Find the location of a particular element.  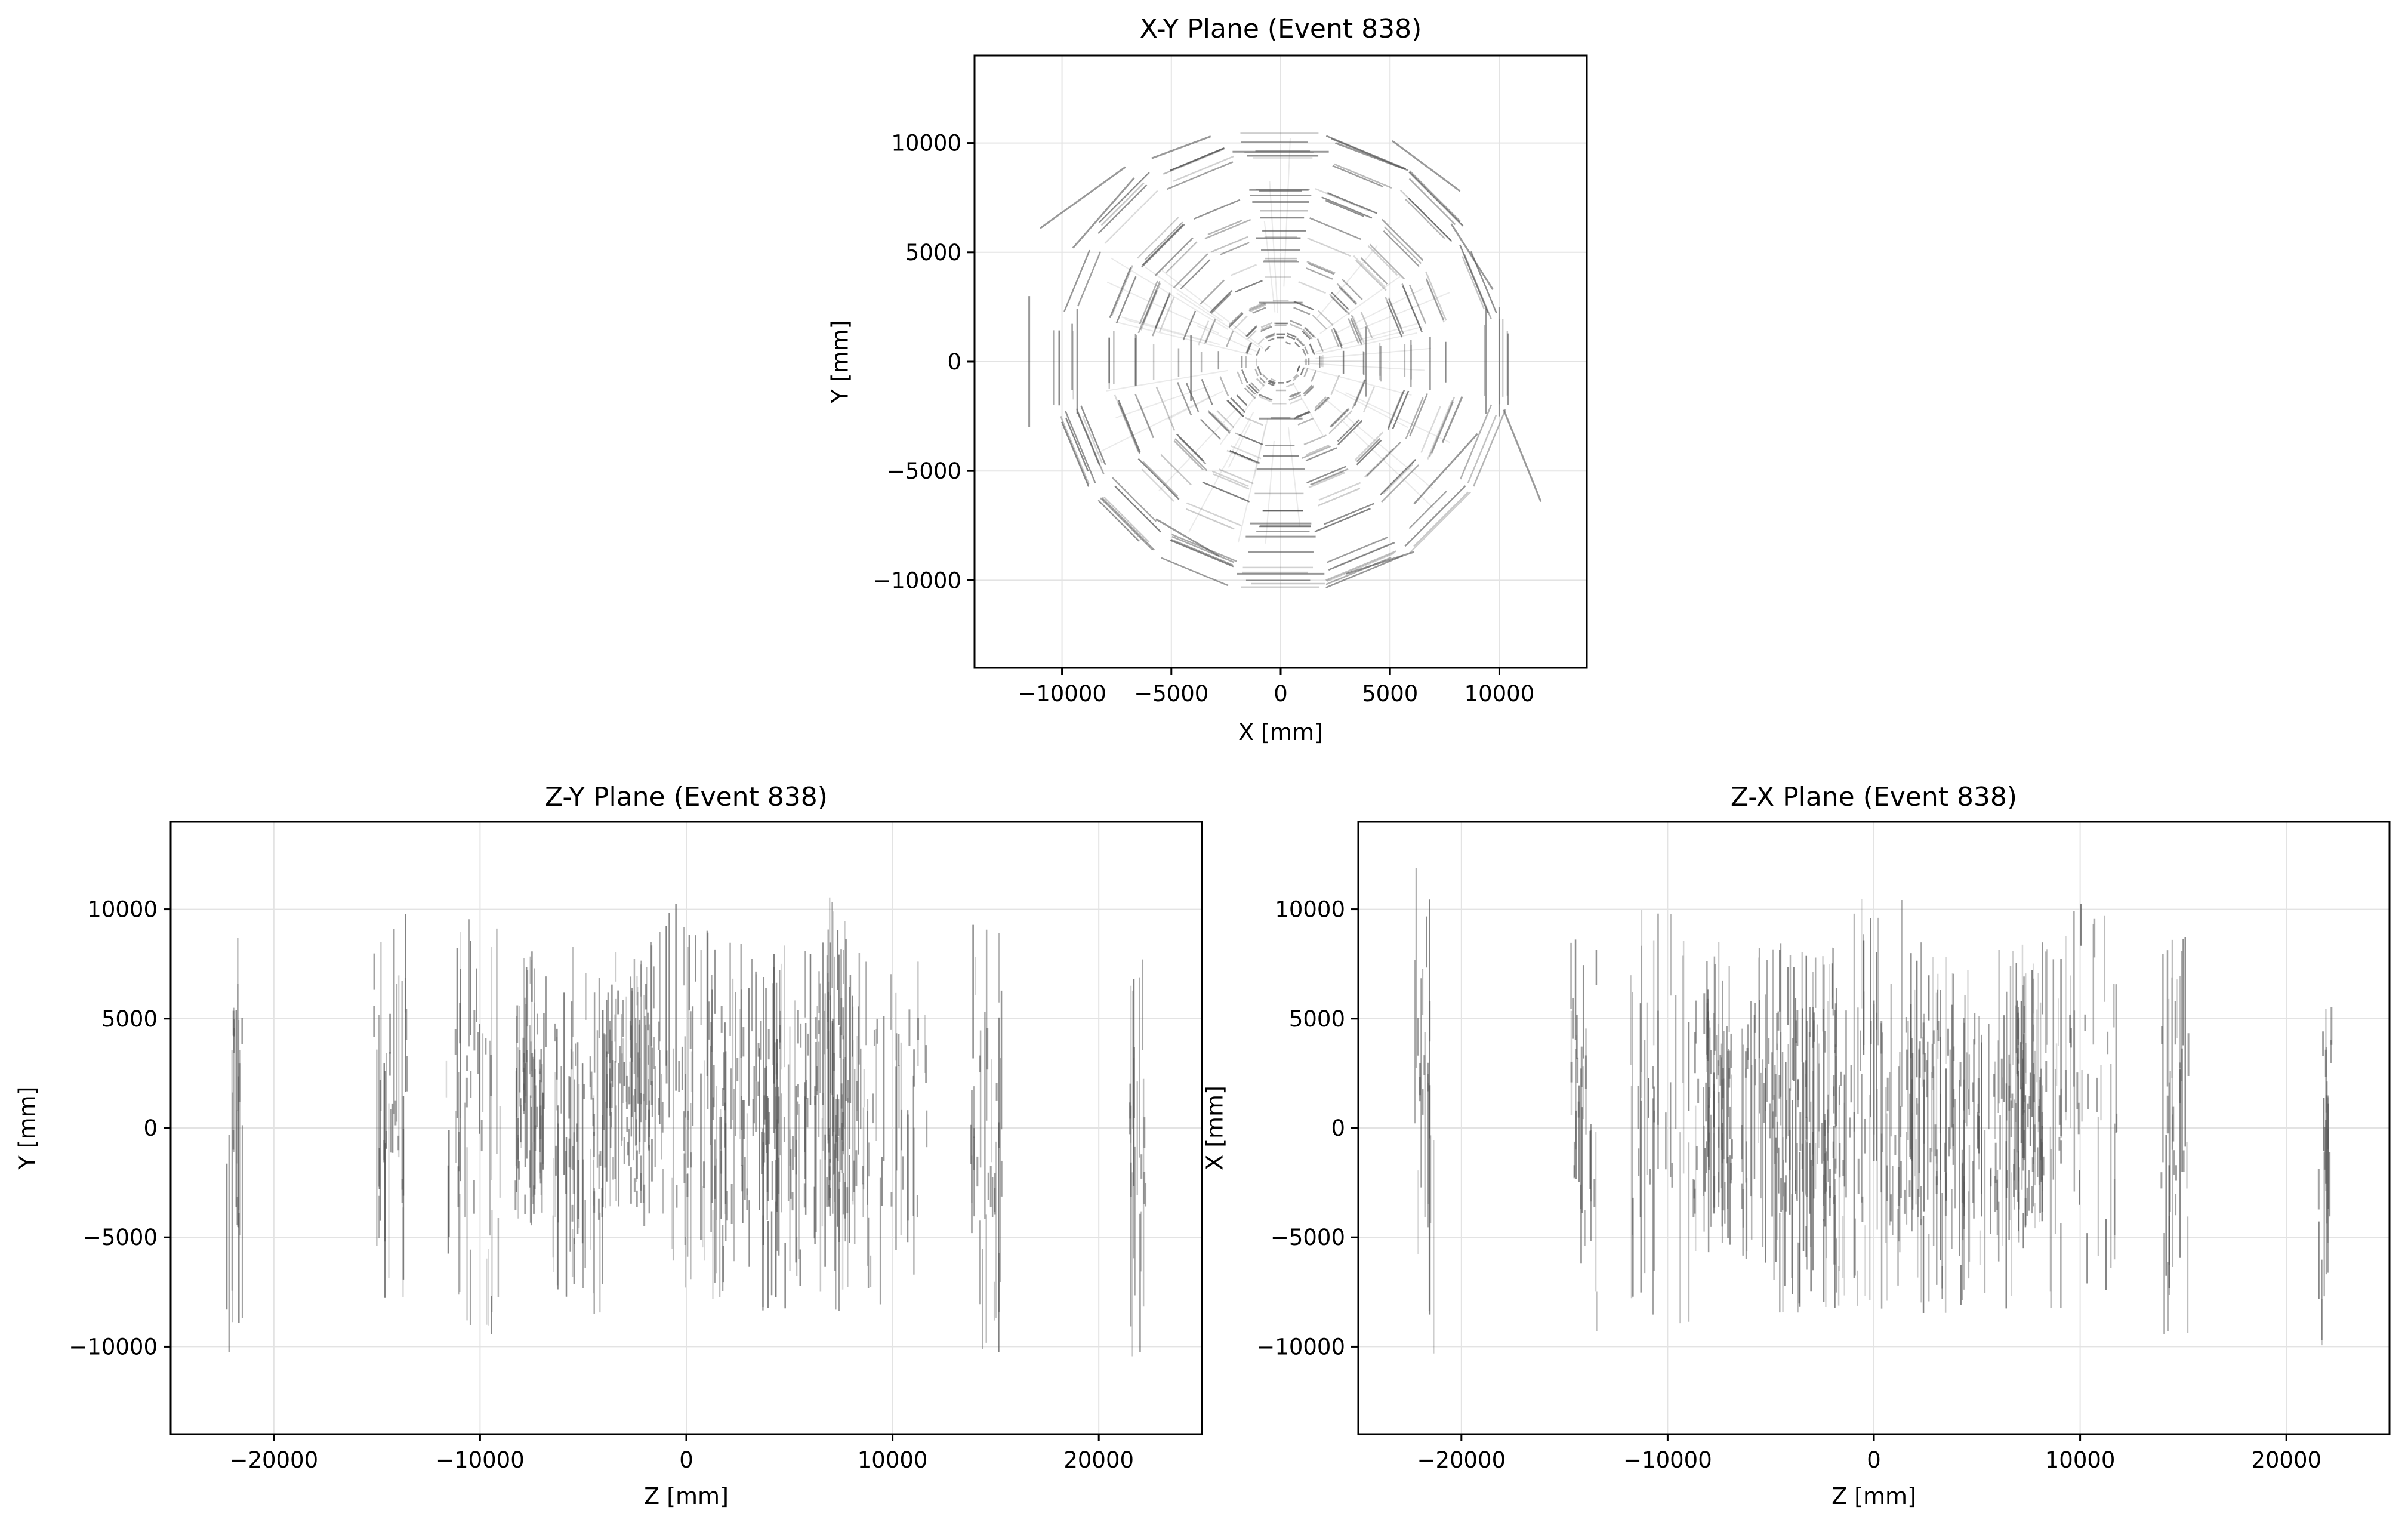

zy-y-axis-label: Y [mm] is located at coordinates (27, 1128).